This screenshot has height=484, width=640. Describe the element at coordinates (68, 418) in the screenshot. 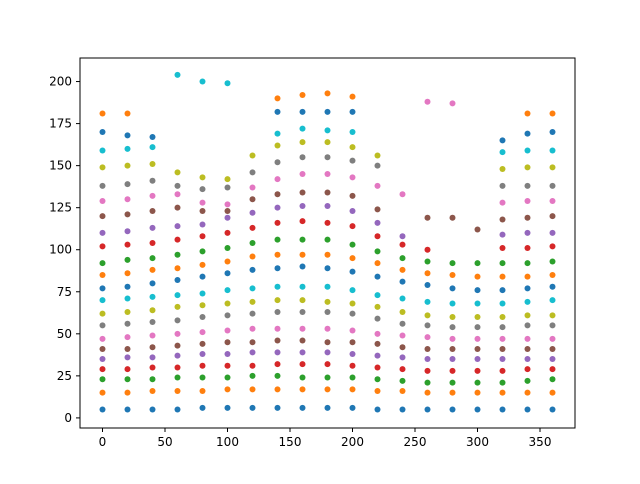

I see `y-tick-label: 0` at that location.